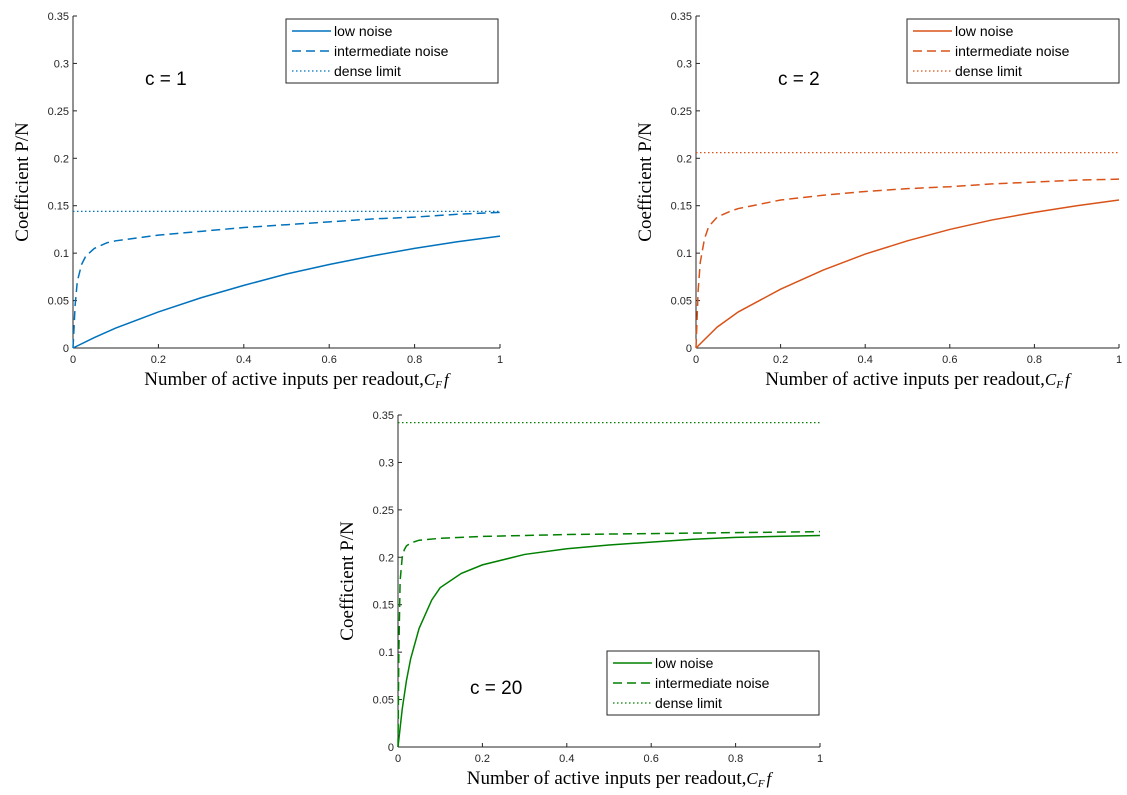 The height and width of the screenshot is (795, 1127). What do you see at coordinates (496, 688) in the screenshot?
I see `panel-annotation: c = 20` at bounding box center [496, 688].